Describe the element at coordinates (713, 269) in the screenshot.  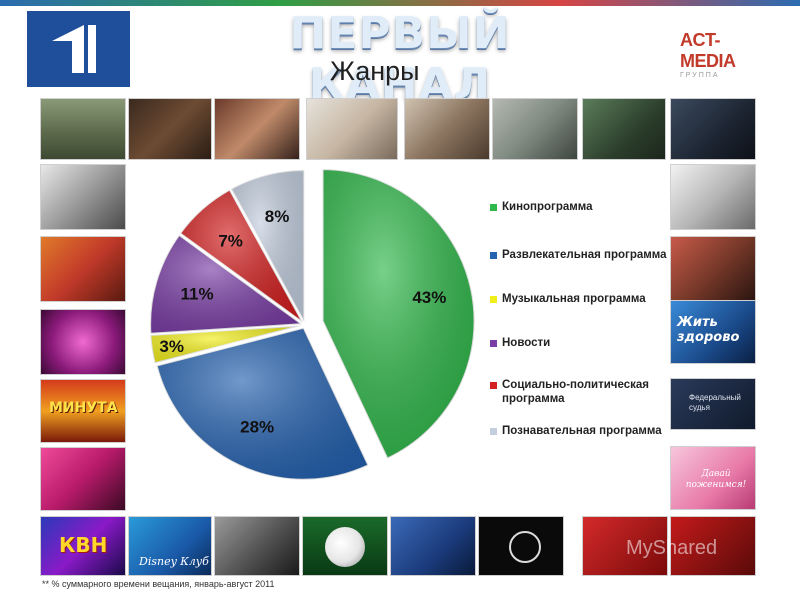
I see `thumbnail-elderly-couple` at that location.